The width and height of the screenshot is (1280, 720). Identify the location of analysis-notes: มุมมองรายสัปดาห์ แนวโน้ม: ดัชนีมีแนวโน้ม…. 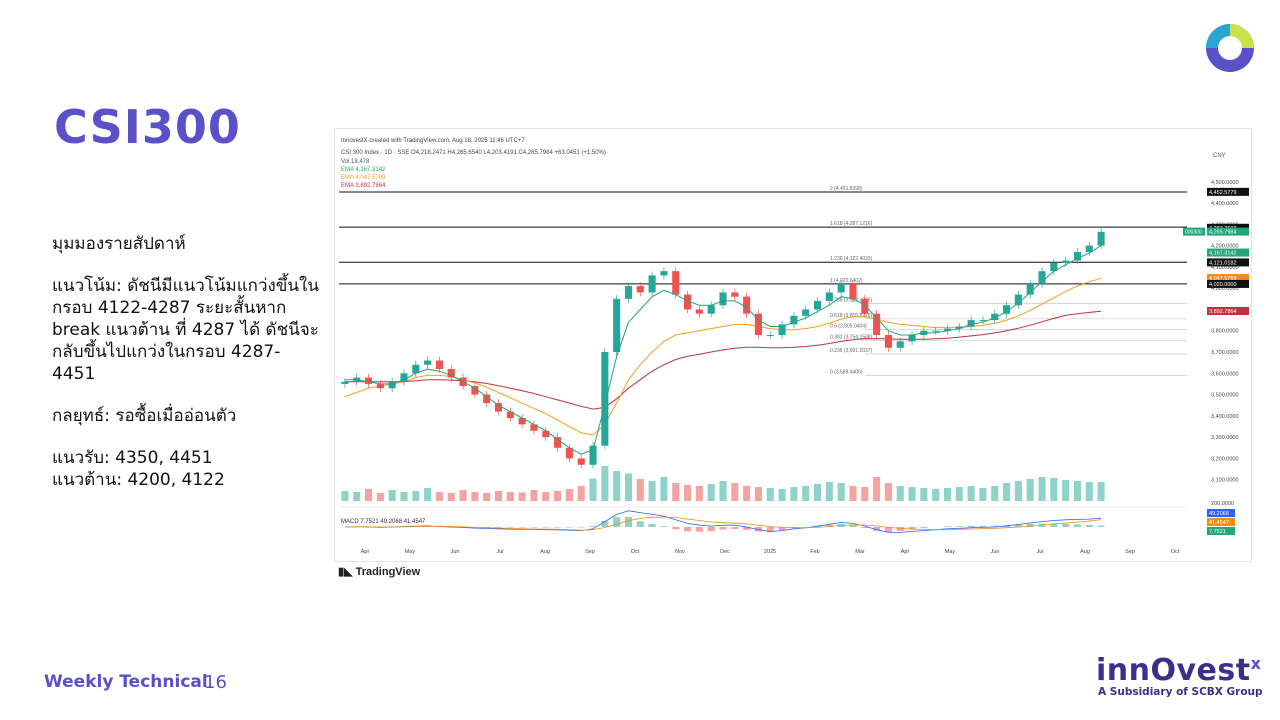
(187, 372).